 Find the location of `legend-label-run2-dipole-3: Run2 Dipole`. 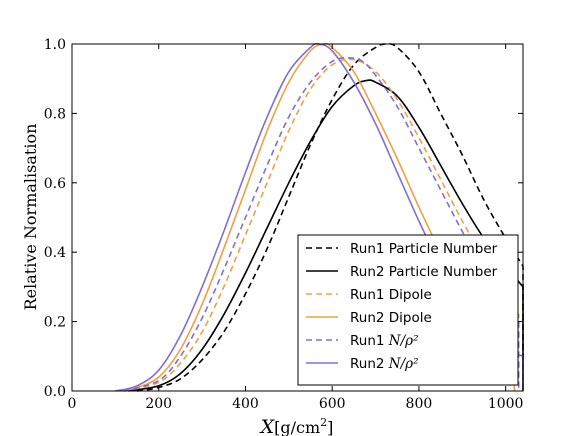

legend-label-run2-dipole-3: Run2 Dipole is located at coordinates (391, 318).